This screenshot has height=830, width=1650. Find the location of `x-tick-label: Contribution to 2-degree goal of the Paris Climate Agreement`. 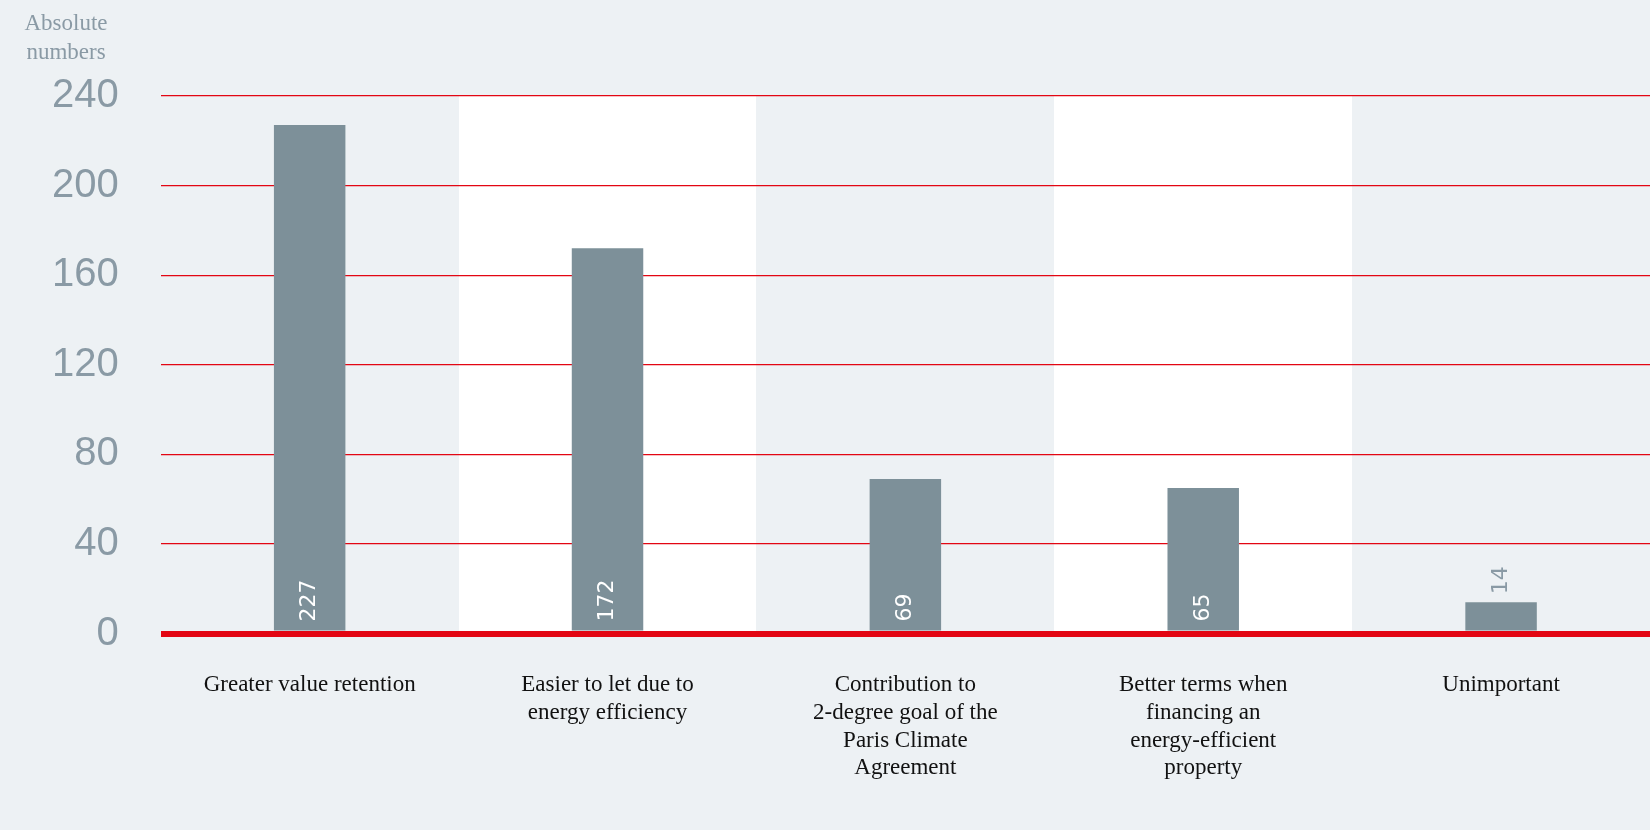

x-tick-label: Contribution to 2-degree goal of the Paris Climate Agreement is located at coordinates (905, 725).